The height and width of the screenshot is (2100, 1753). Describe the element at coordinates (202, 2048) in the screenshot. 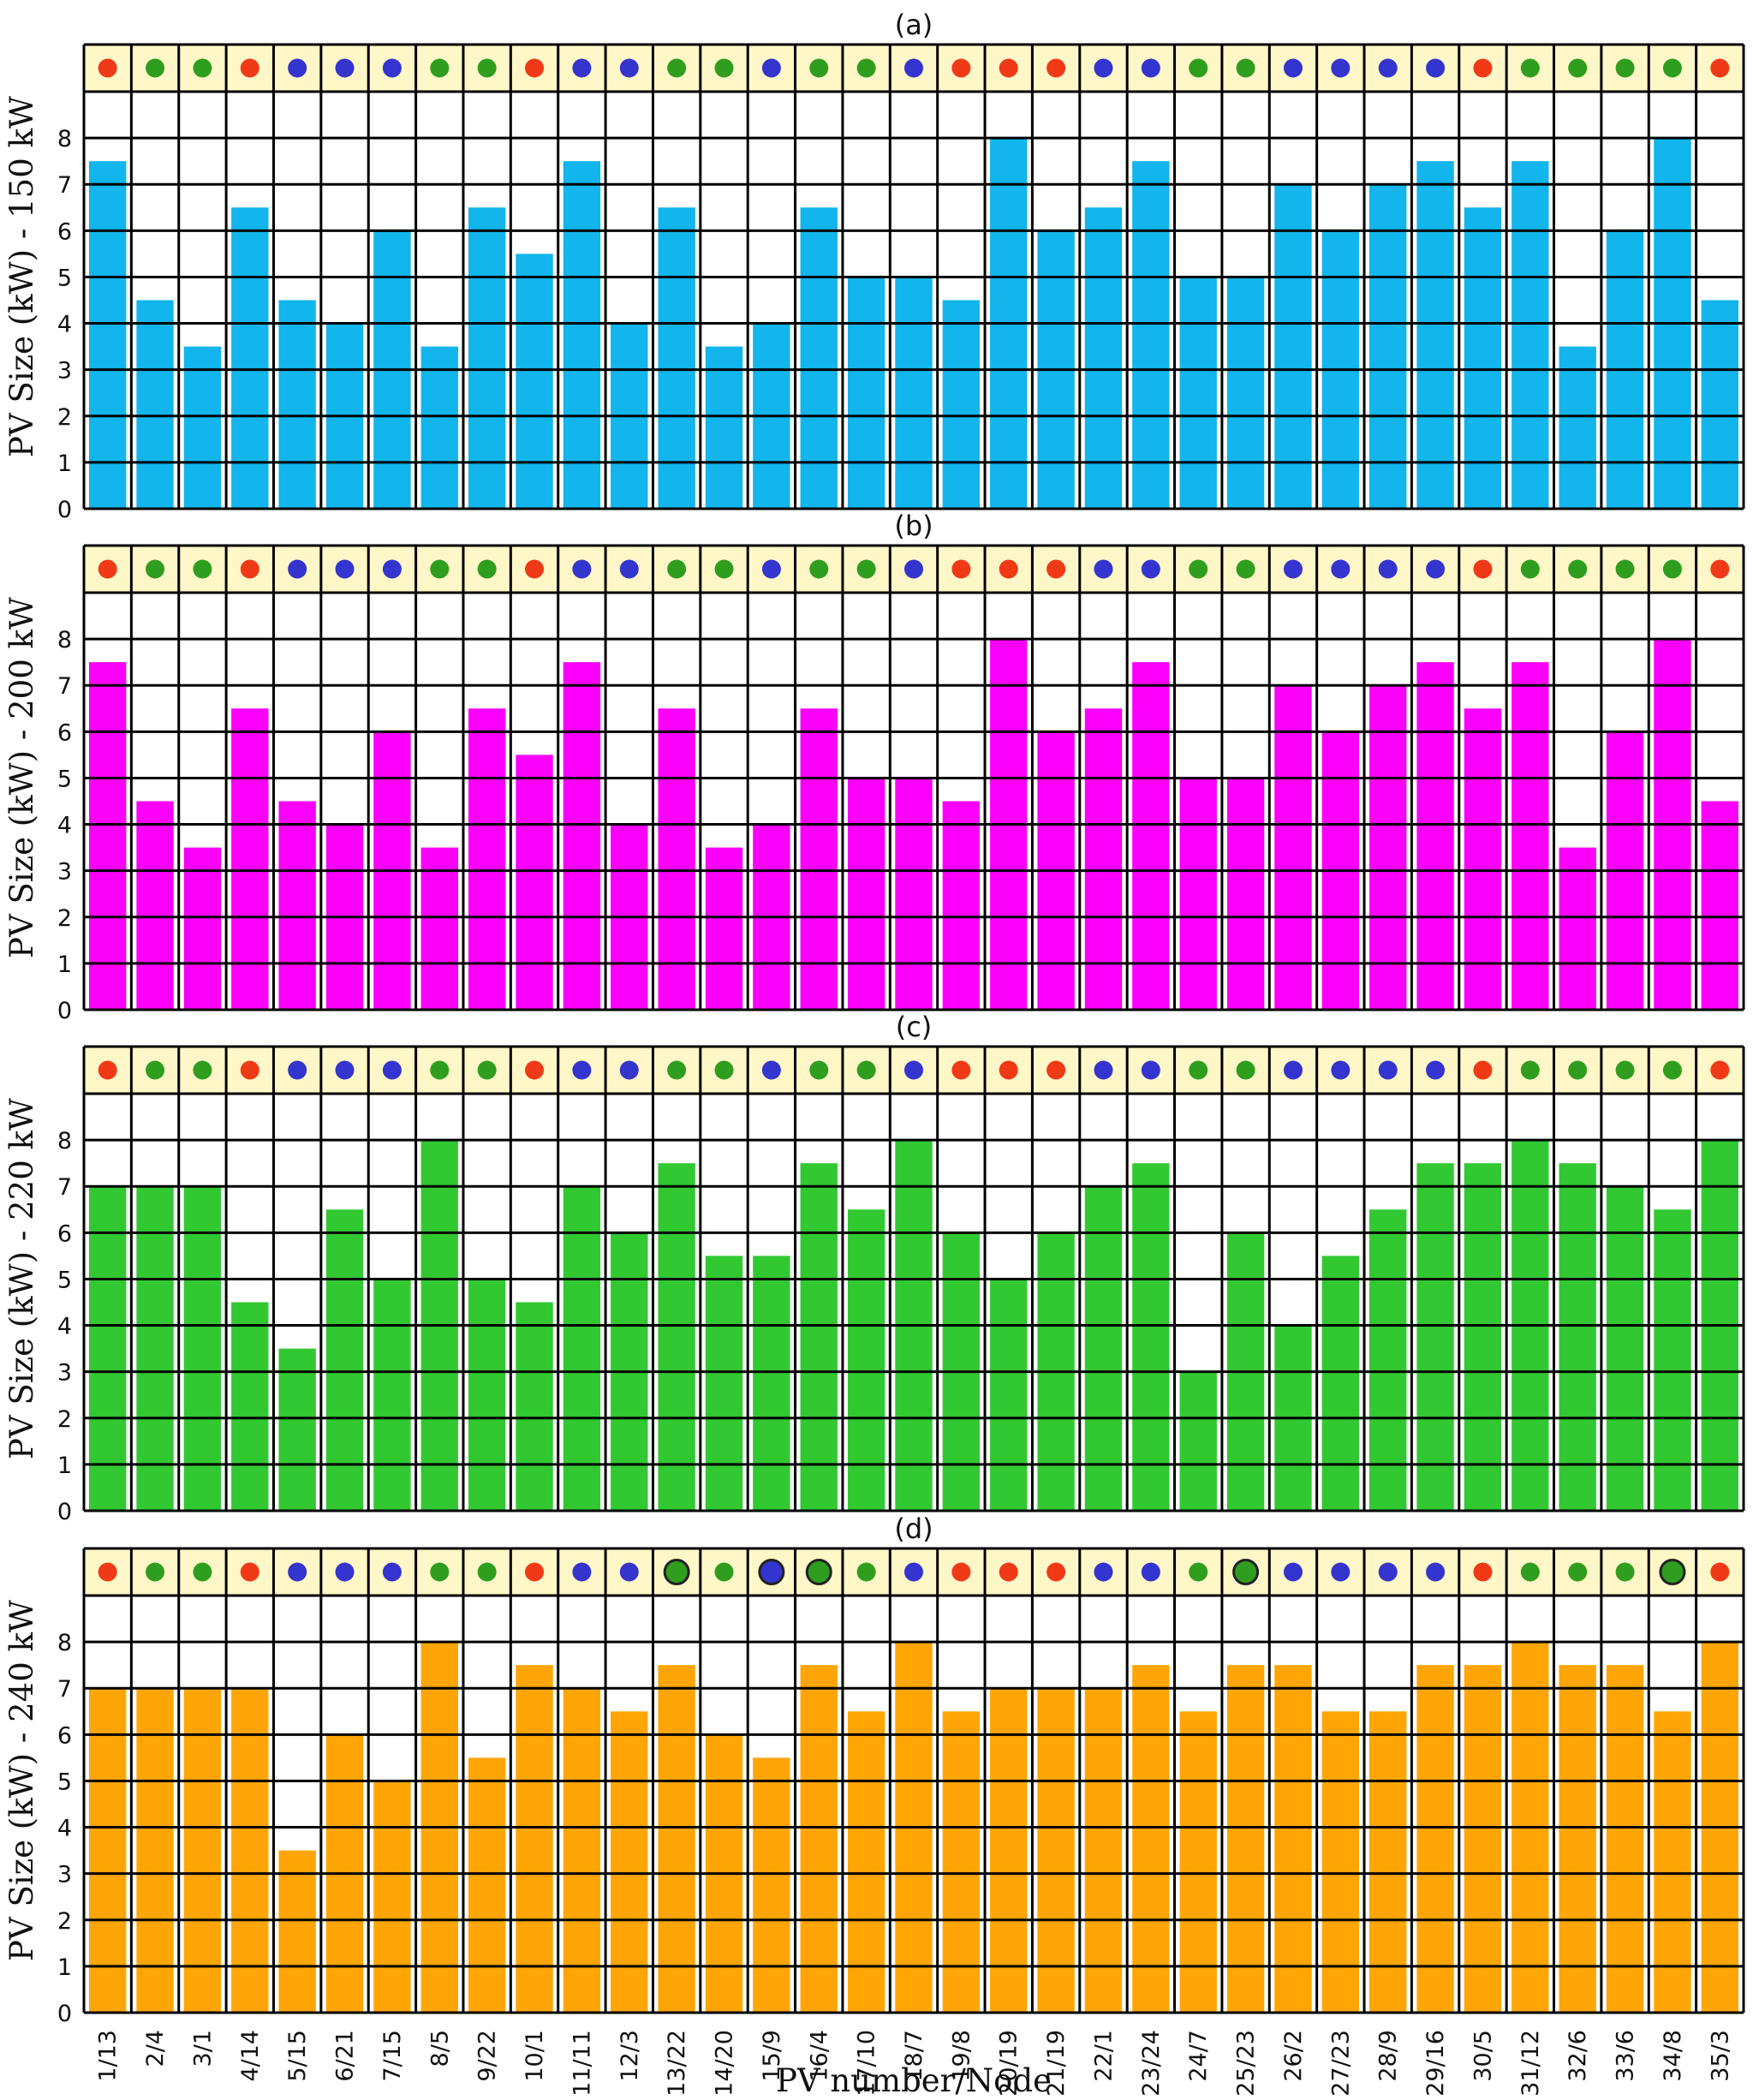

I see `x-tick-label: 3/1` at that location.